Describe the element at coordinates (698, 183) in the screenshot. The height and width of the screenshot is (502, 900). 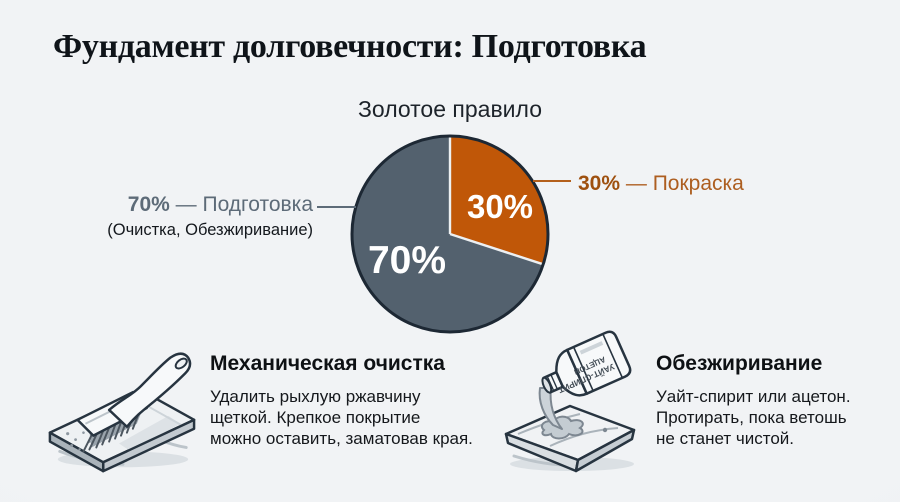
I see `callout-painting-name: Покраска` at that location.